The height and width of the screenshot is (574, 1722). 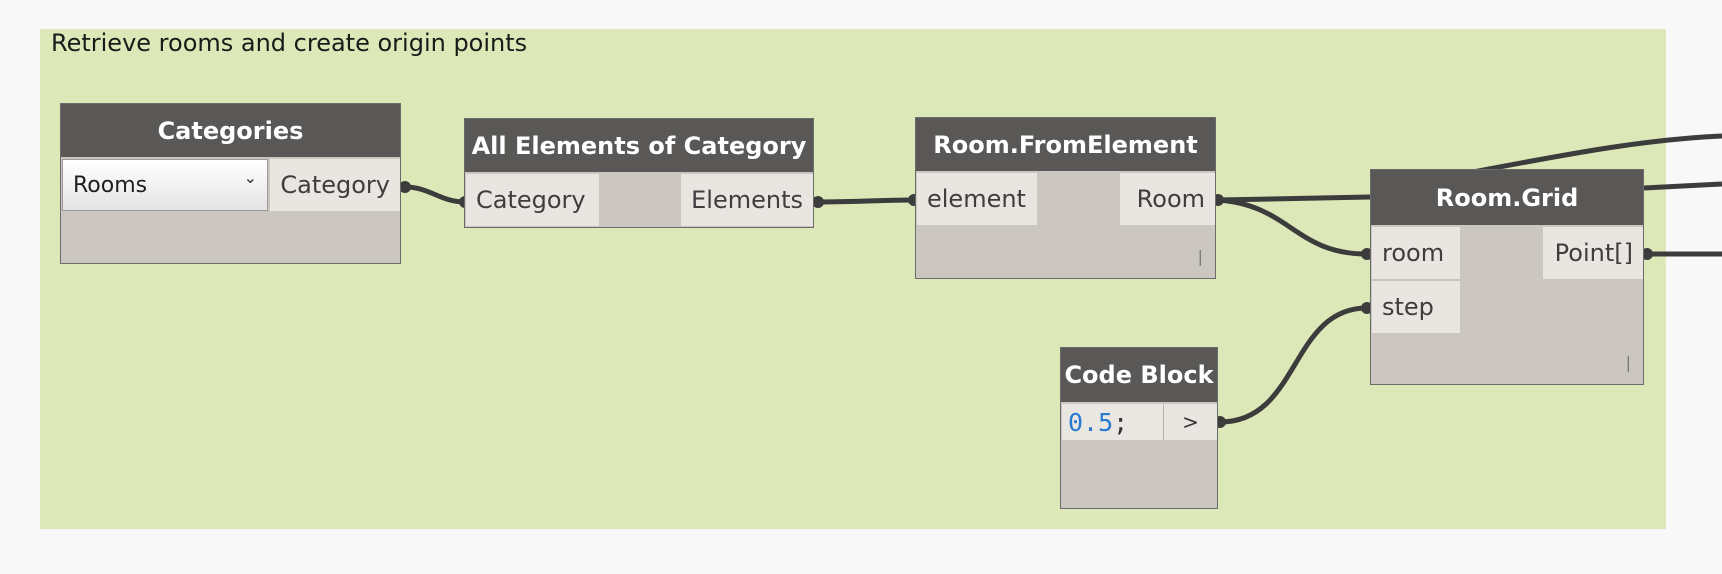 I want to click on node-title: Room.Grid, so click(x=1507, y=197).